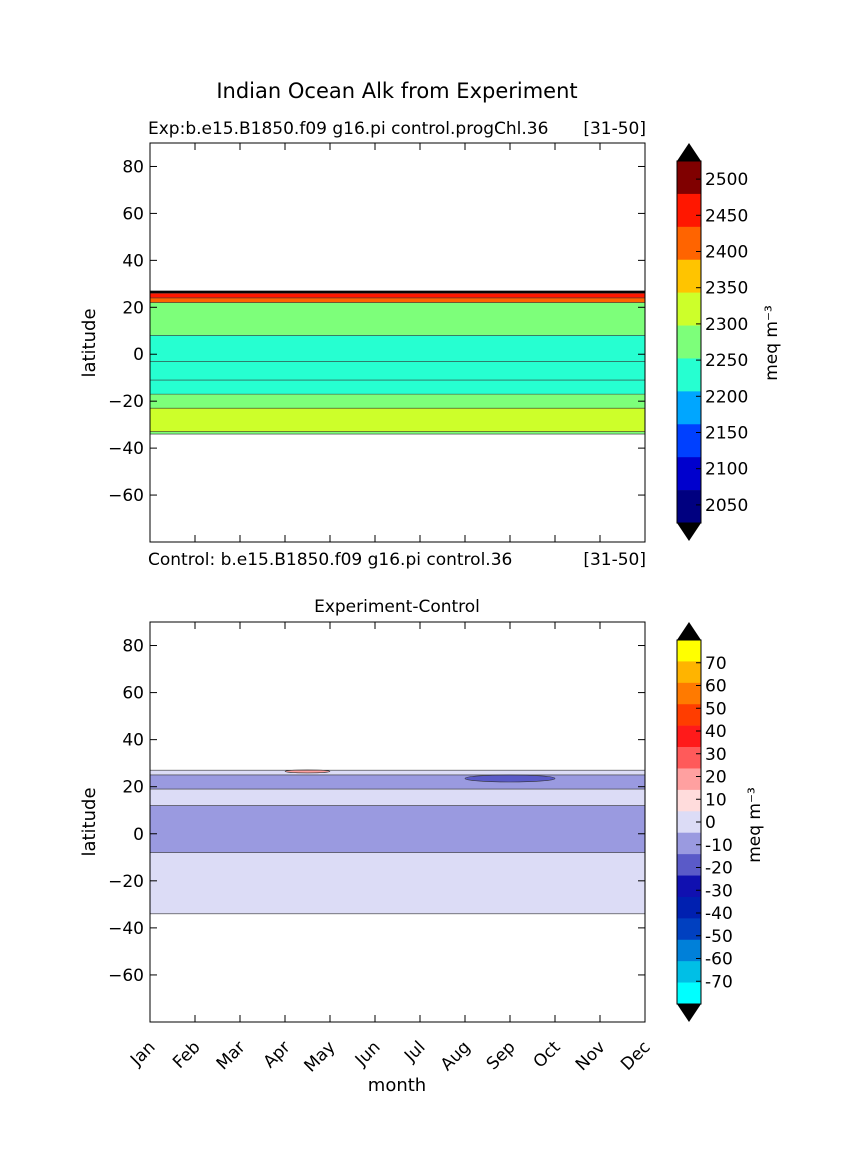 The width and height of the screenshot is (865, 1174). Describe the element at coordinates (133, 694) in the screenshot. I see `bottom-y-tick-label: 60` at that location.